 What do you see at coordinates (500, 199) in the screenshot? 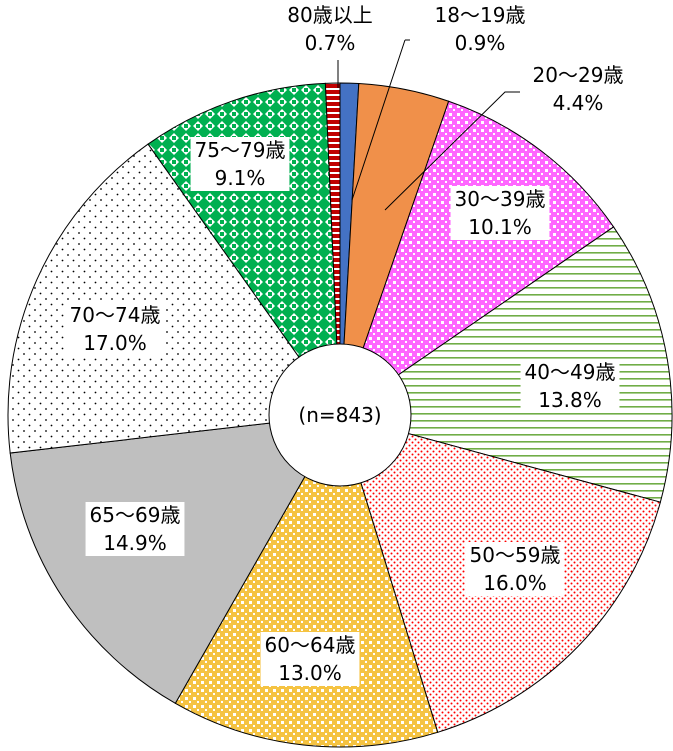
I see `category-label: 30〜39歳` at bounding box center [500, 199].